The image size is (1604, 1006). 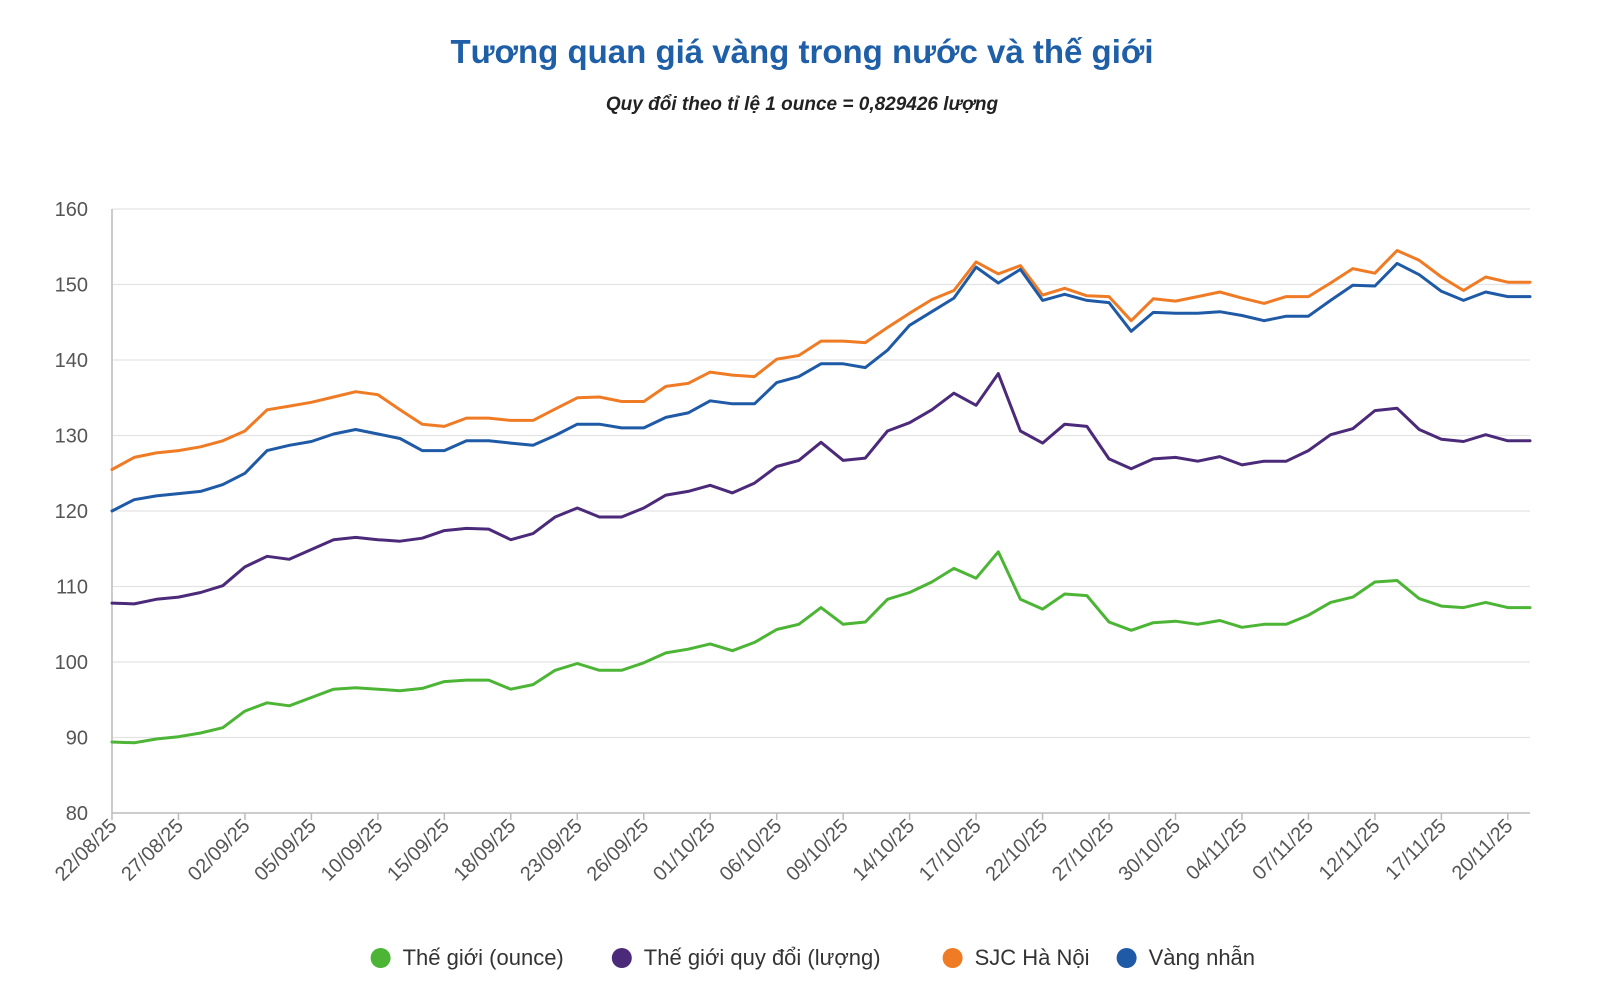 I want to click on x-tick-label: 06/10/25, so click(x=751, y=850).